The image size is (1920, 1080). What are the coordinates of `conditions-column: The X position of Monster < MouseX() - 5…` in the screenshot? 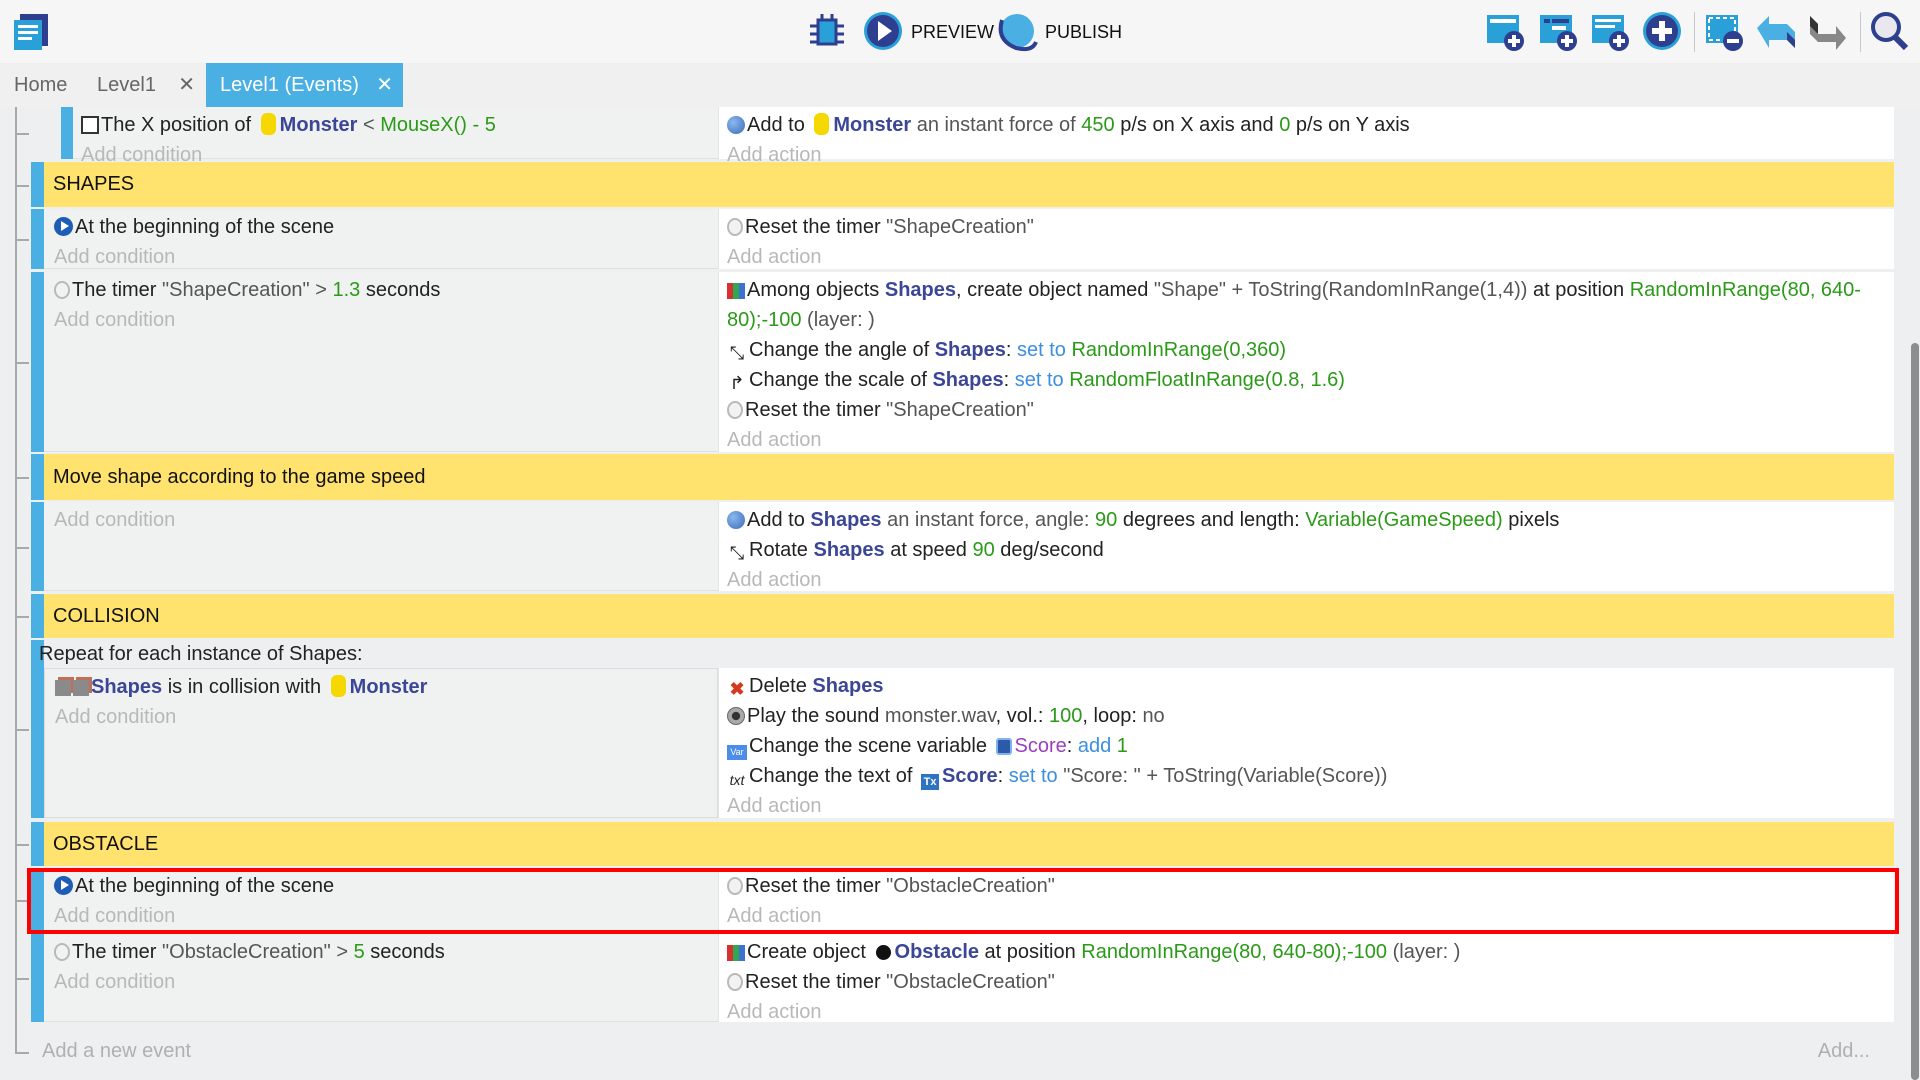 It's located at (395, 136).